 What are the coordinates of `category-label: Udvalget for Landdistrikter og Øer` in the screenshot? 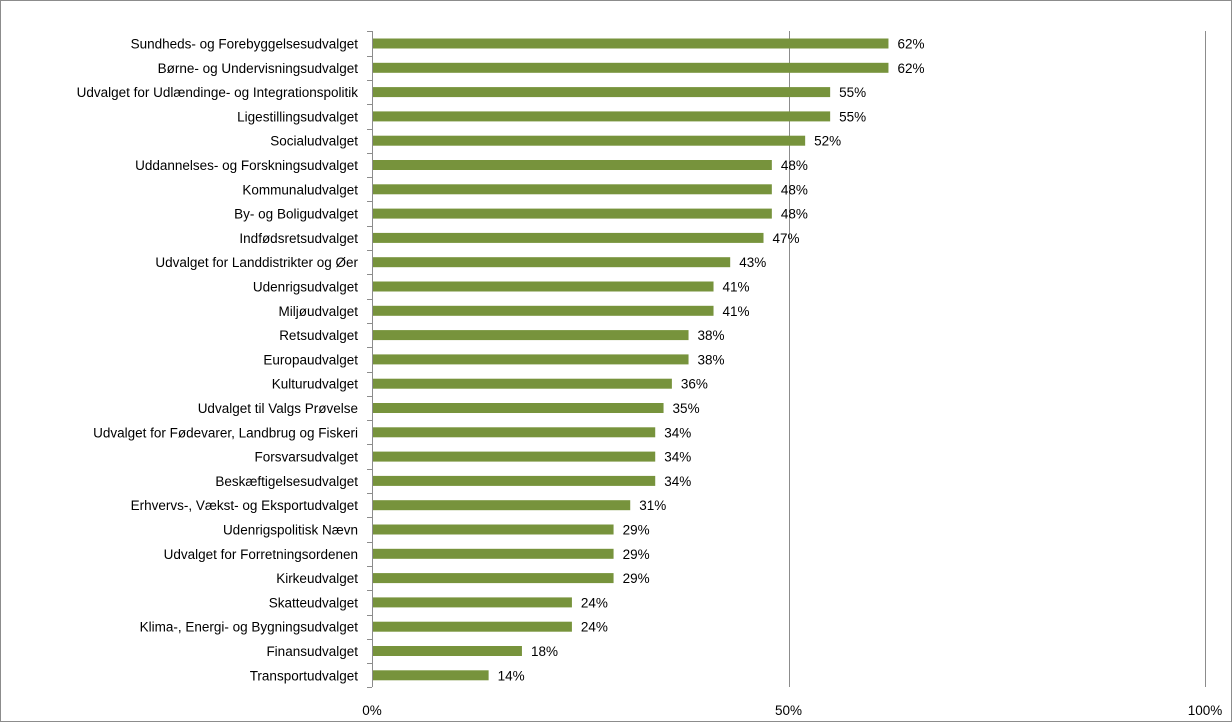 It's located at (256, 262).